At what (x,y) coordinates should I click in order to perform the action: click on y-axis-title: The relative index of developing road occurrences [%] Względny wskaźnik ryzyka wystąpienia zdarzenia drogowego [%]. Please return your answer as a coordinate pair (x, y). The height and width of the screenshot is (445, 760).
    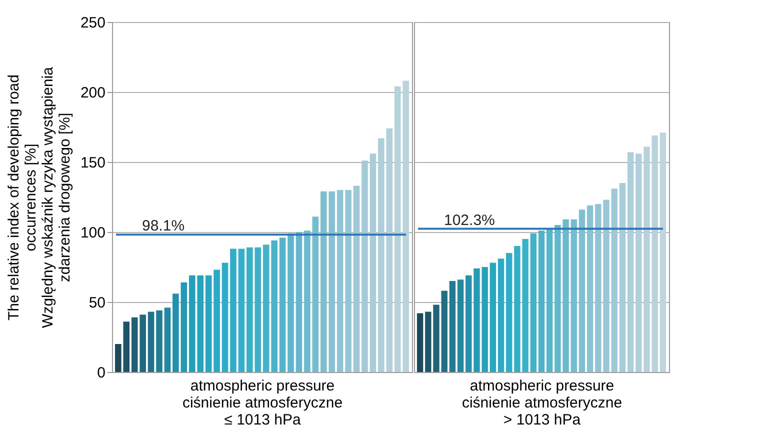
    Looking at the image, I should click on (39, 197).